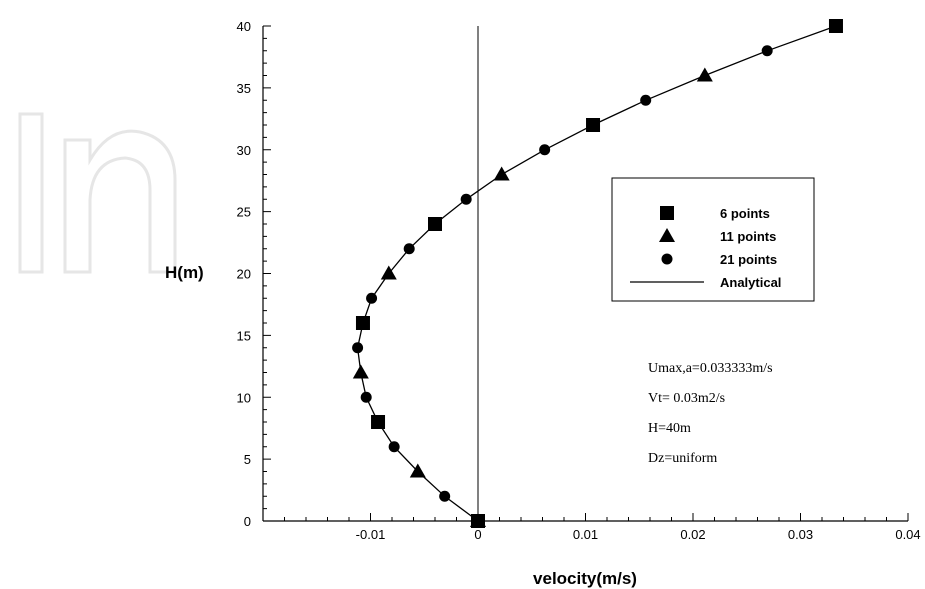 This screenshot has width=925, height=589. Describe the element at coordinates (244, 150) in the screenshot. I see `y-tick-label: 30` at that location.